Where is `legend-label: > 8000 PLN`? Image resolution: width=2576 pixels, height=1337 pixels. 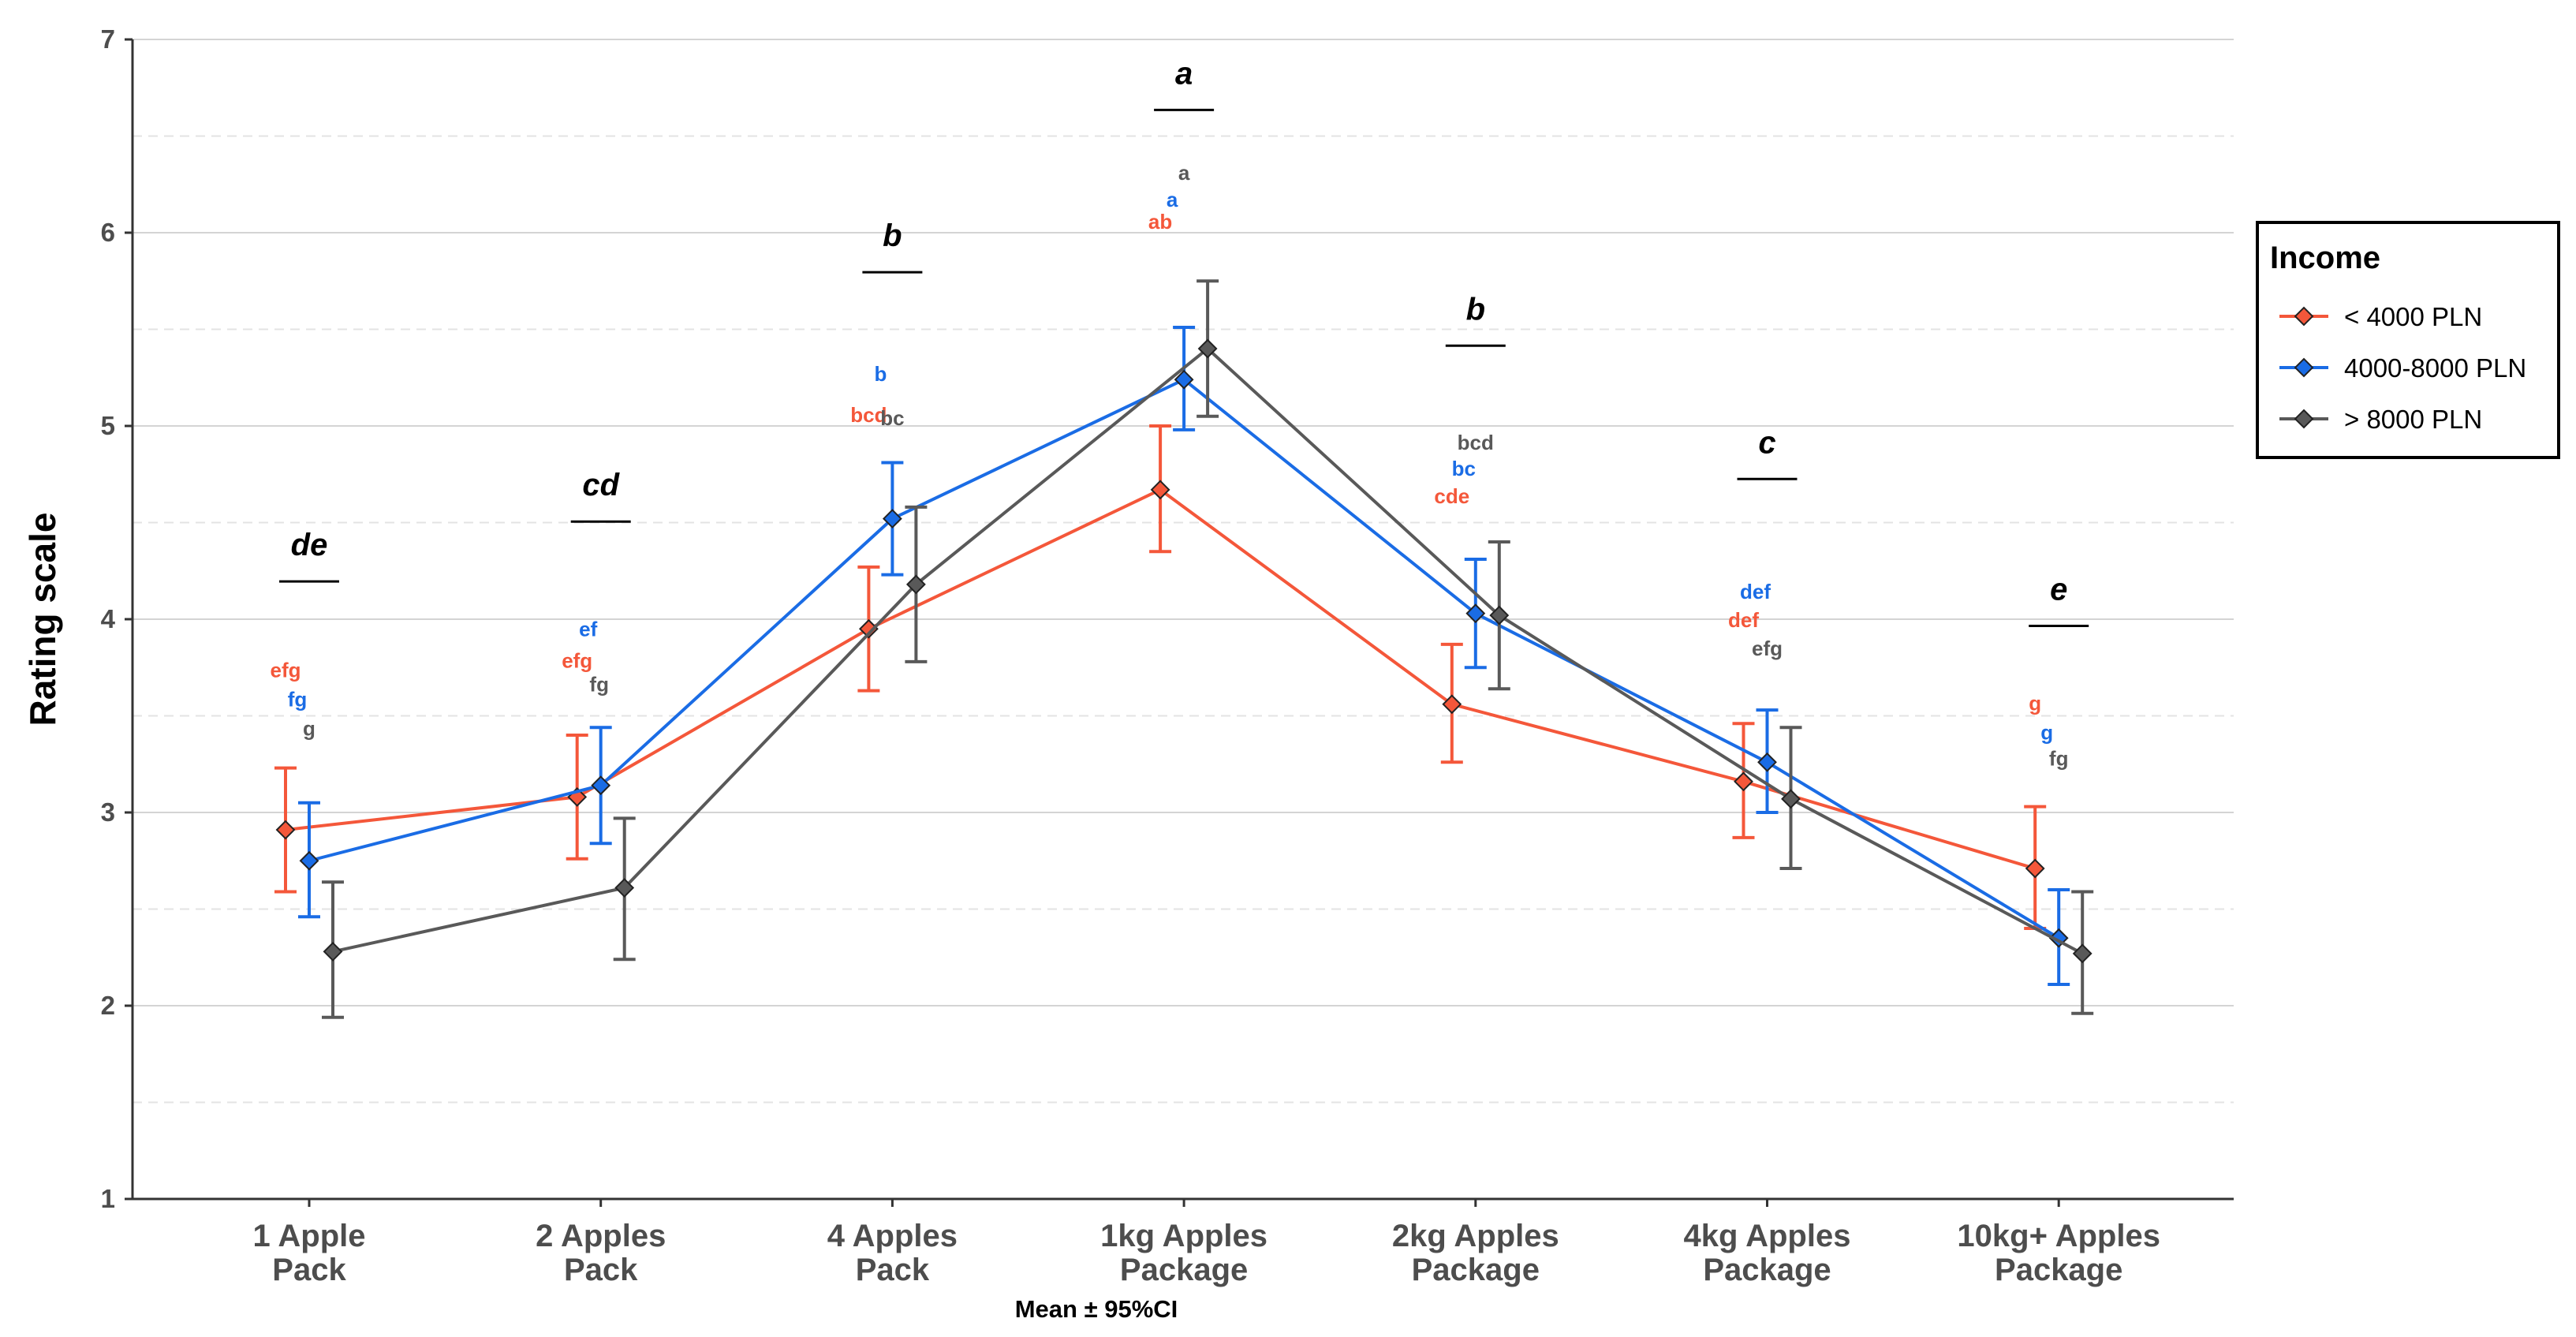
legend-label: > 8000 PLN is located at coordinates (2413, 419).